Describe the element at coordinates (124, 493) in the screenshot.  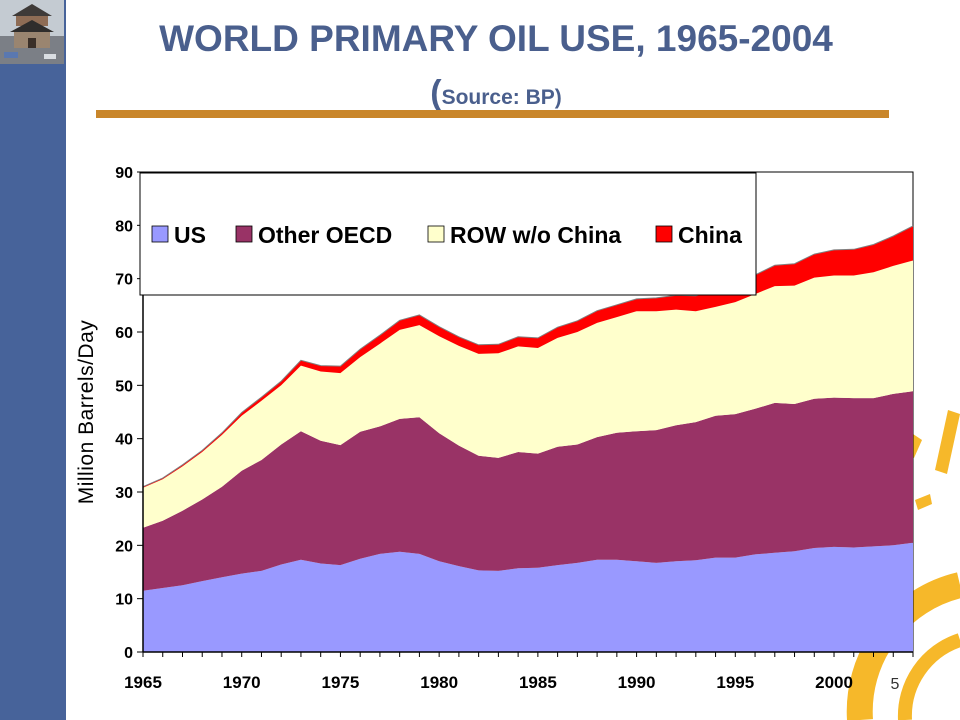
I see `y-tick-label: 30` at that location.